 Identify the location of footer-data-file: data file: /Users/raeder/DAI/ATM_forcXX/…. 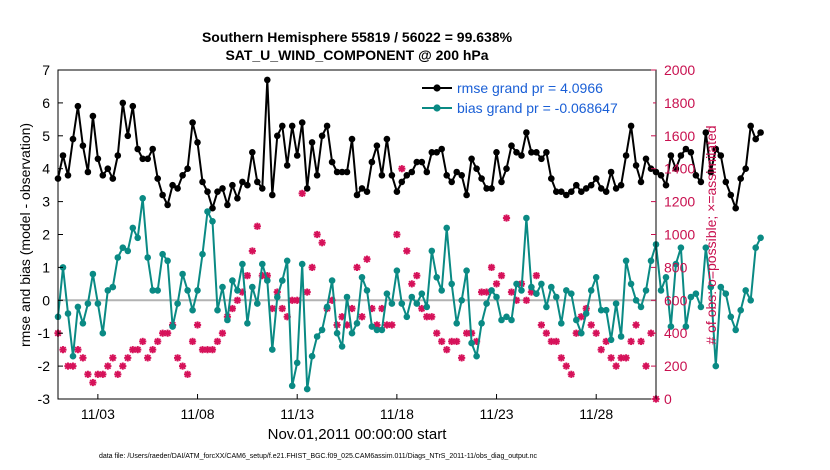
(318, 456).